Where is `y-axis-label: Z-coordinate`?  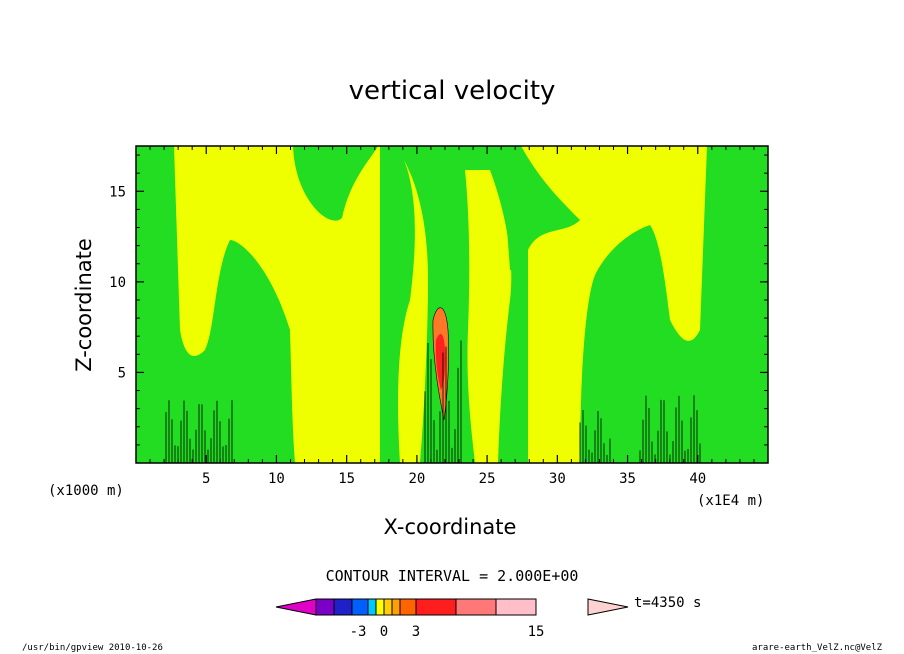 y-axis-label: Z-coordinate is located at coordinates (84, 305).